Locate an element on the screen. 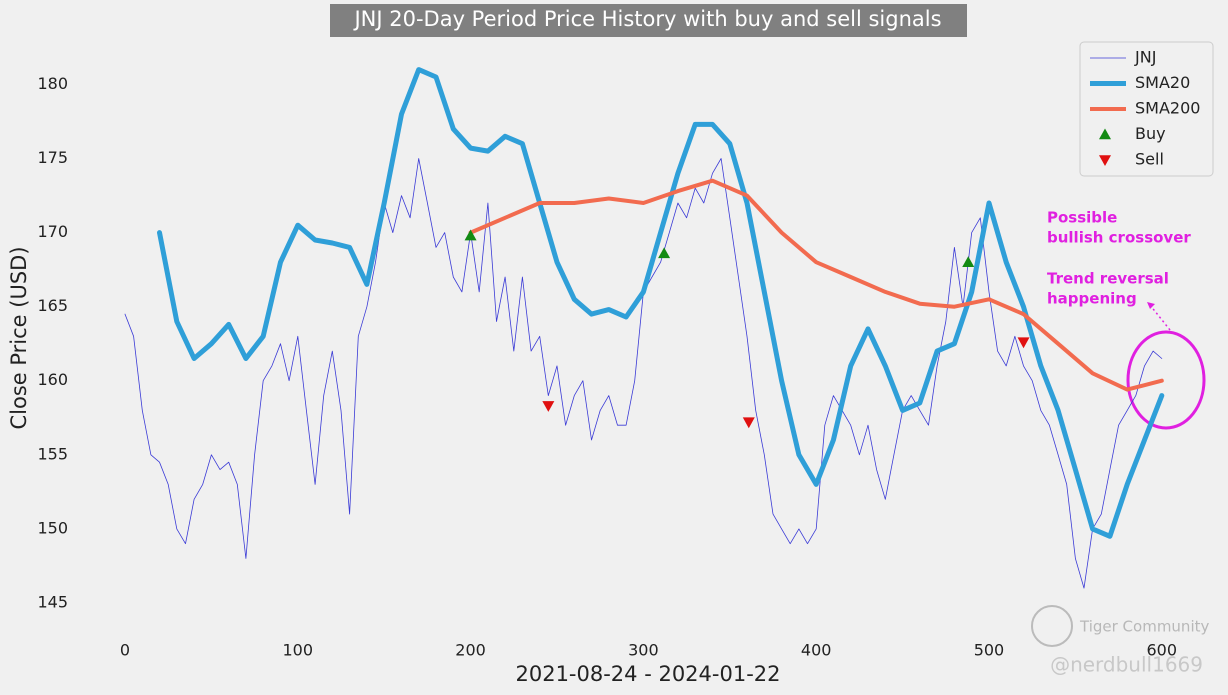  watermark: @nerdbull1669 is located at coordinates (1126, 665).